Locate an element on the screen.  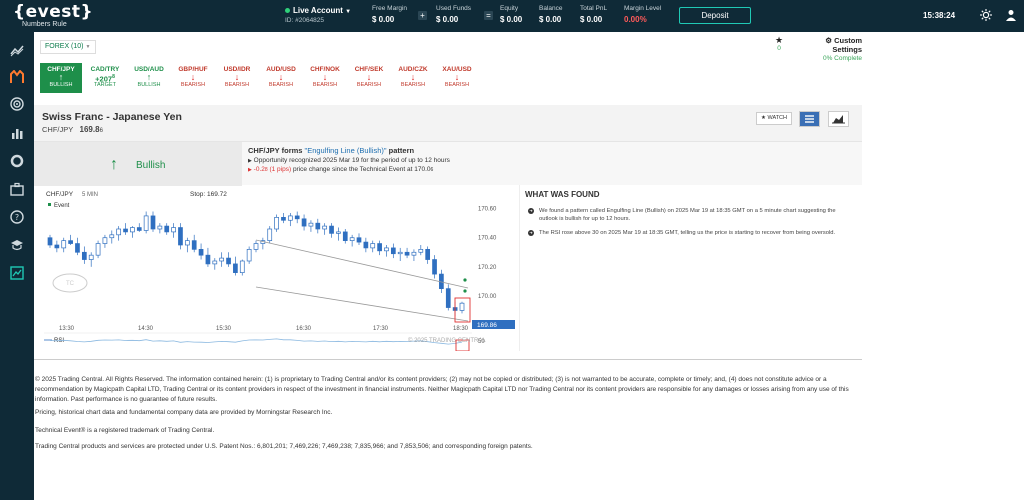
y-tick: 170.00 is located at coordinates (487, 297).